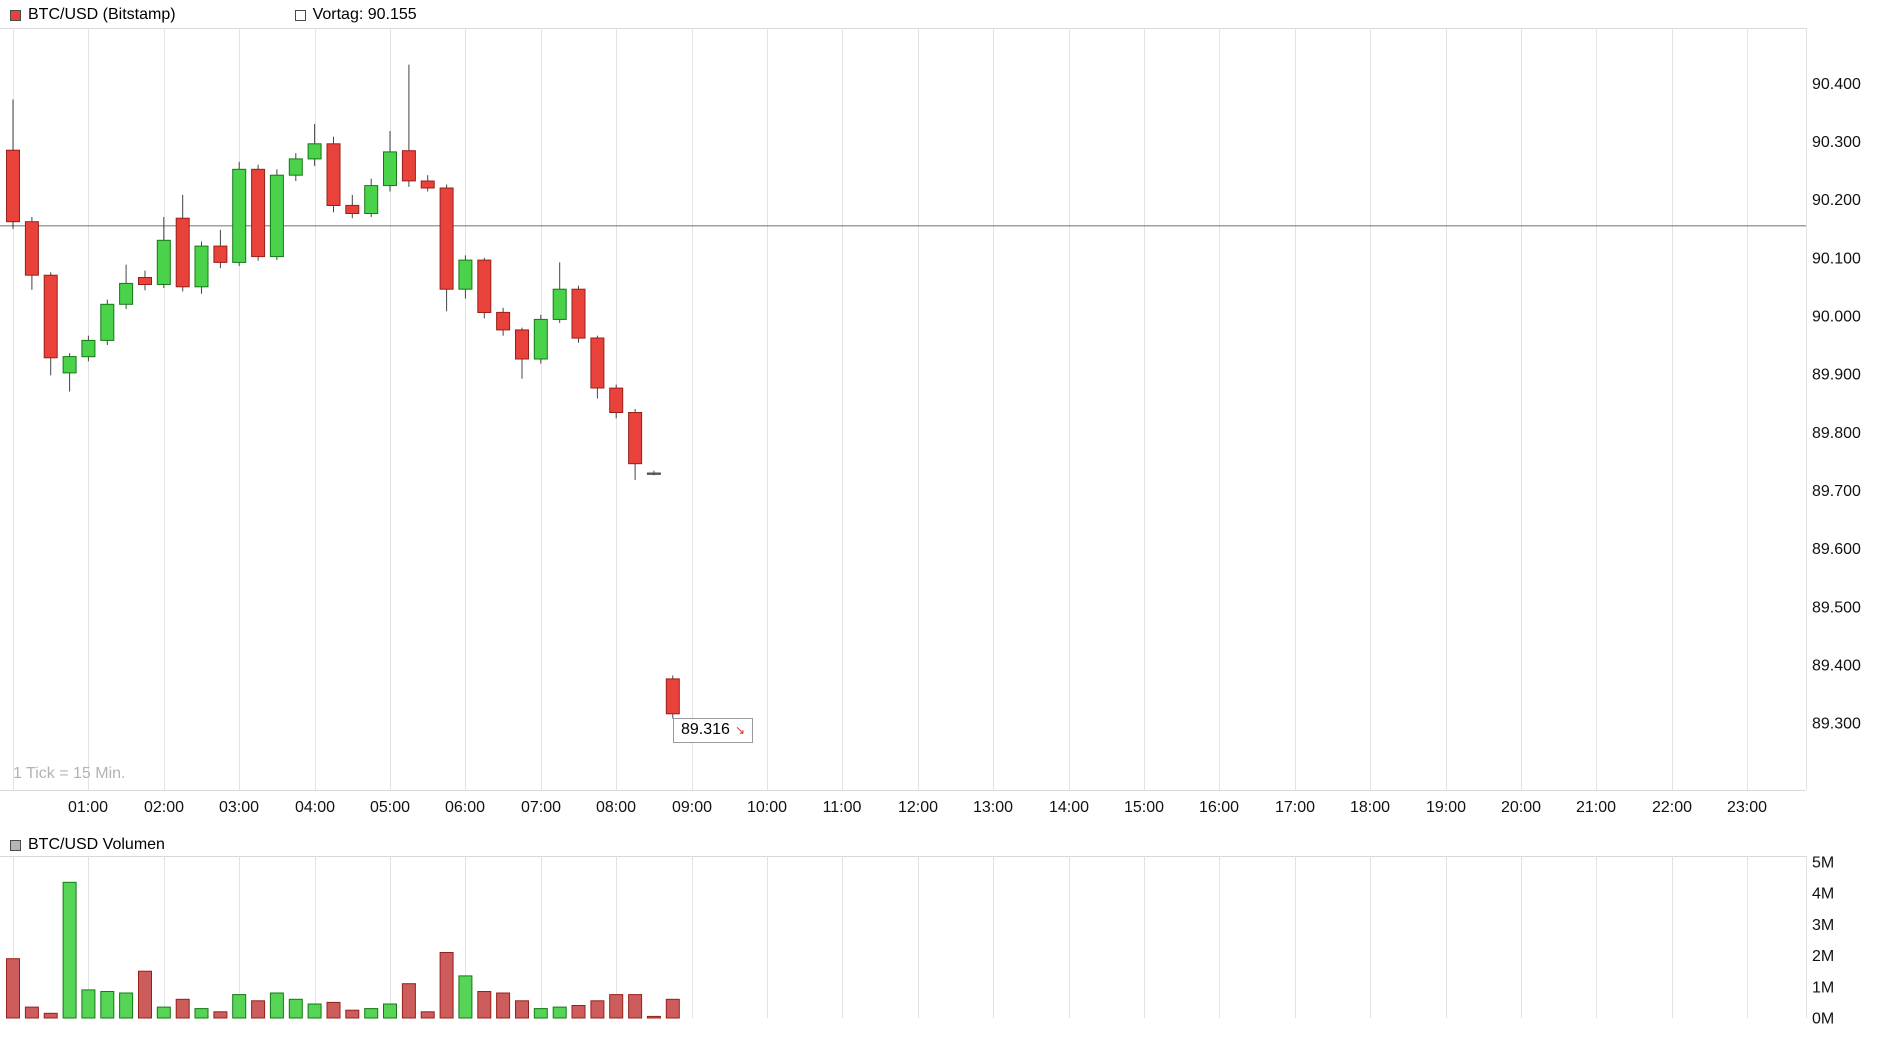  What do you see at coordinates (102, 14) in the screenshot?
I see `series-label: BTC/USD (Bitstamp)` at bounding box center [102, 14].